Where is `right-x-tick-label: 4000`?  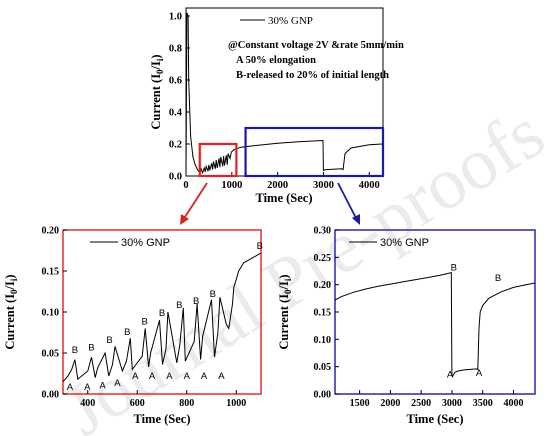
right-x-tick-label: 4000 is located at coordinates (513, 403).